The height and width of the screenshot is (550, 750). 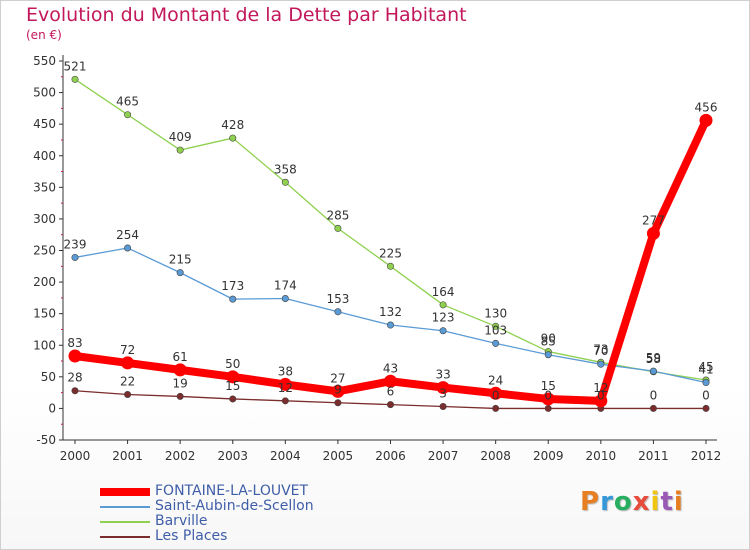 I want to click on data-label: 70, so click(x=600, y=351).